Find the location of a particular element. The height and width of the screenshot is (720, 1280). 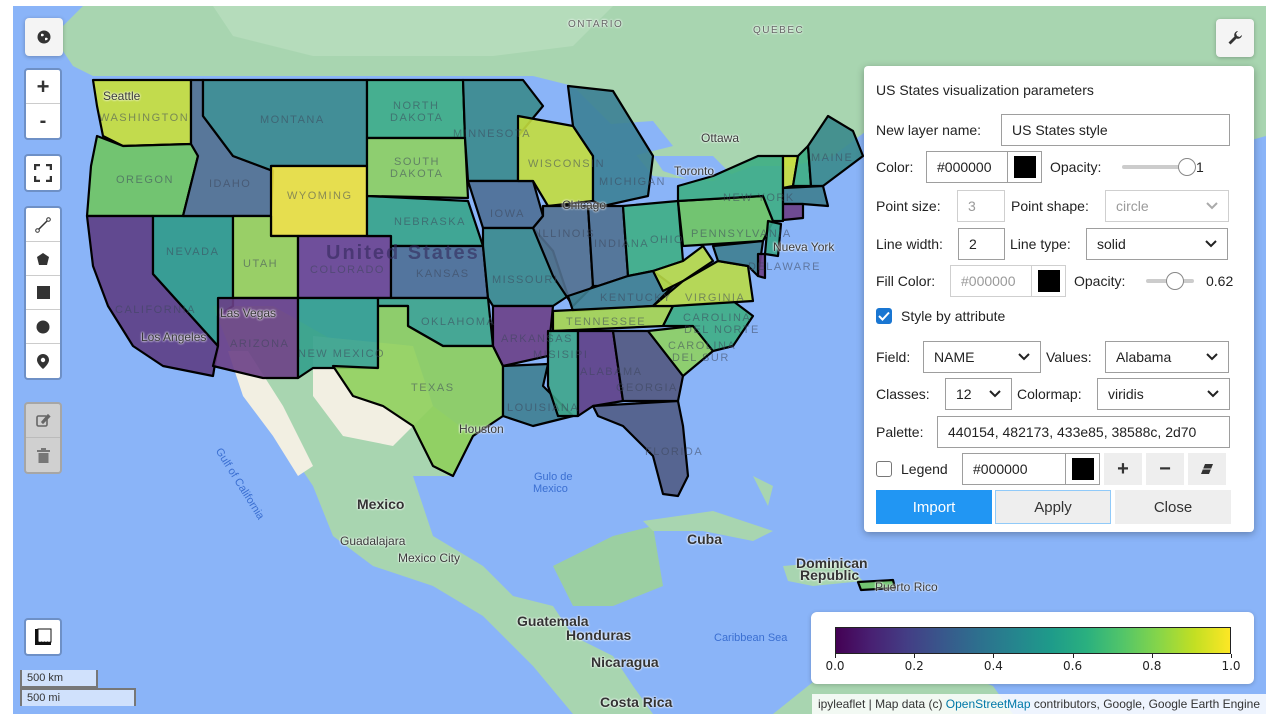

color-swatch is located at coordinates (1024, 167).